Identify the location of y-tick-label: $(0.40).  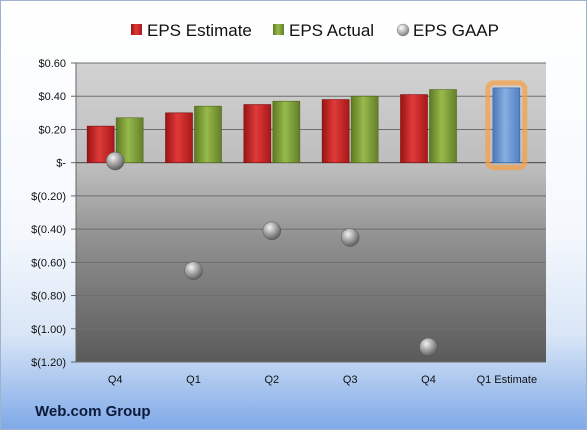
(48, 230).